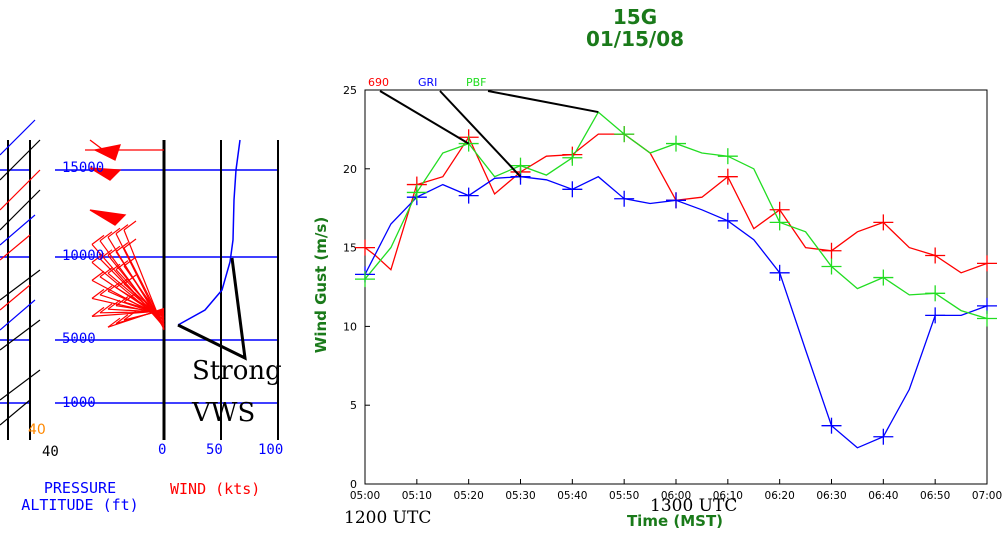 The image size is (1003, 535). Describe the element at coordinates (83, 256) in the screenshot. I see `altitude-tick-10000: 10000` at that location.